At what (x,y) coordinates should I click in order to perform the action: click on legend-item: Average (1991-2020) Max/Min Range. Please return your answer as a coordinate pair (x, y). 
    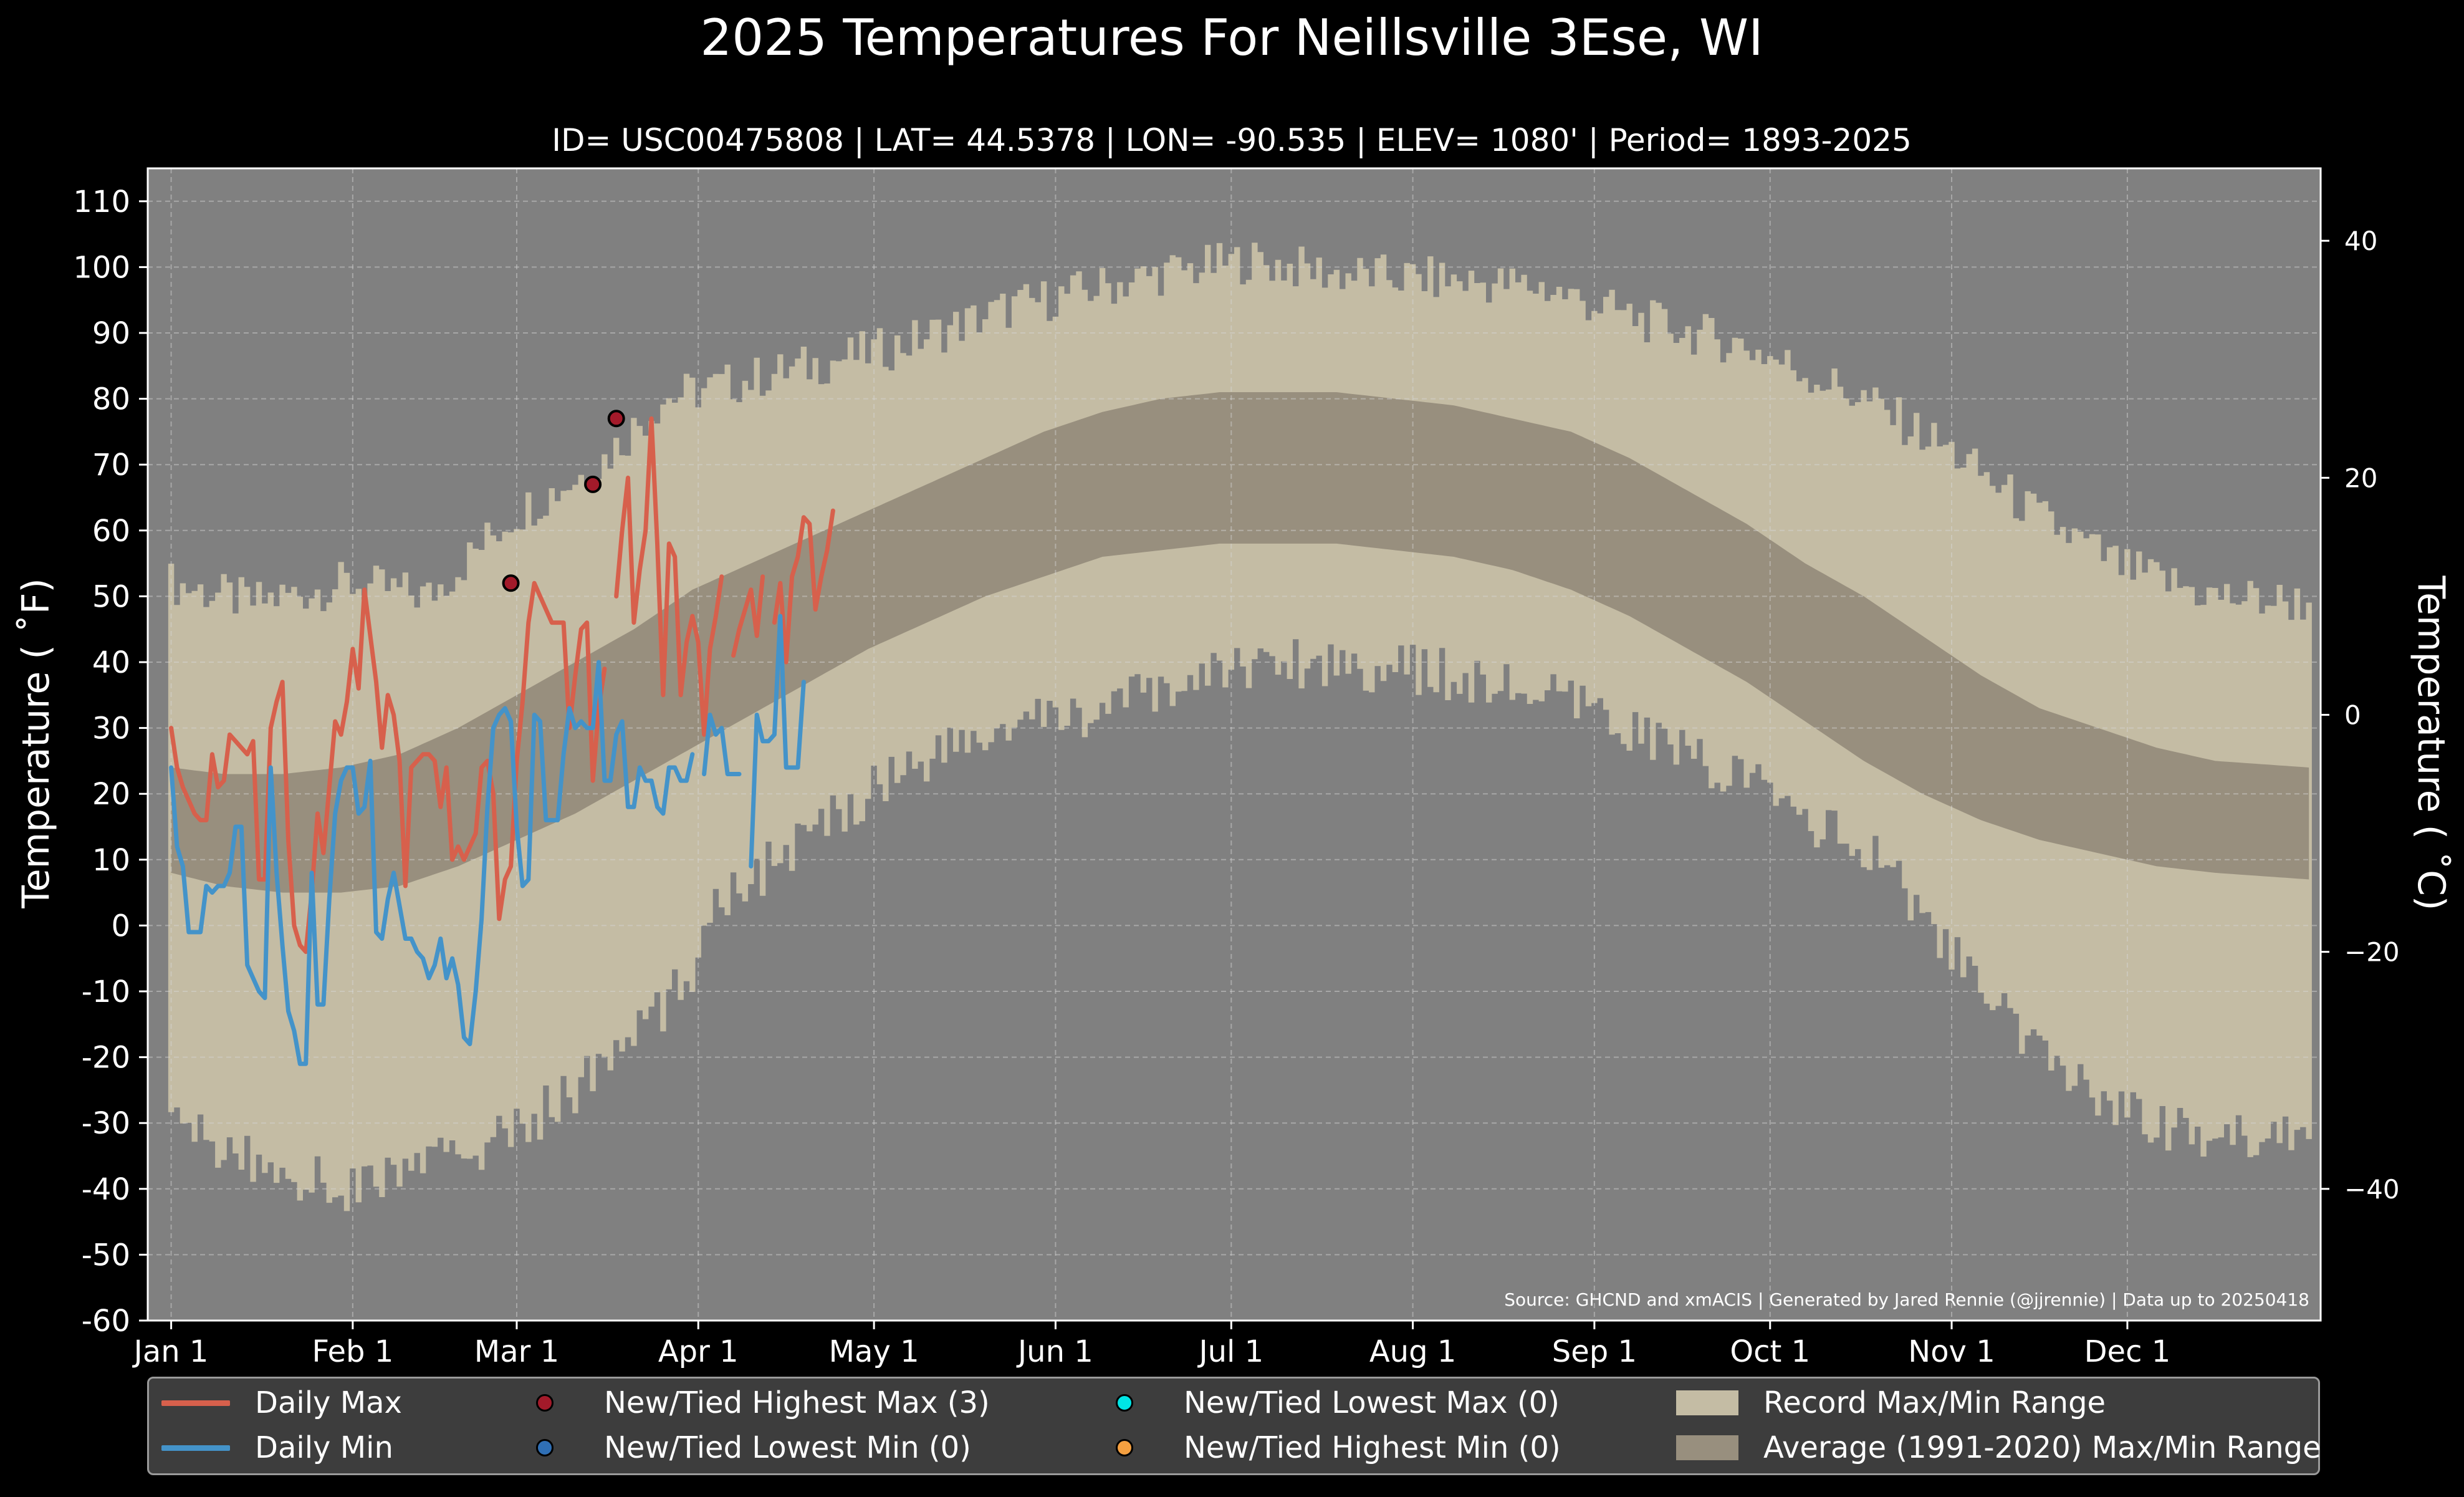
    Looking at the image, I should click on (1998, 1448).